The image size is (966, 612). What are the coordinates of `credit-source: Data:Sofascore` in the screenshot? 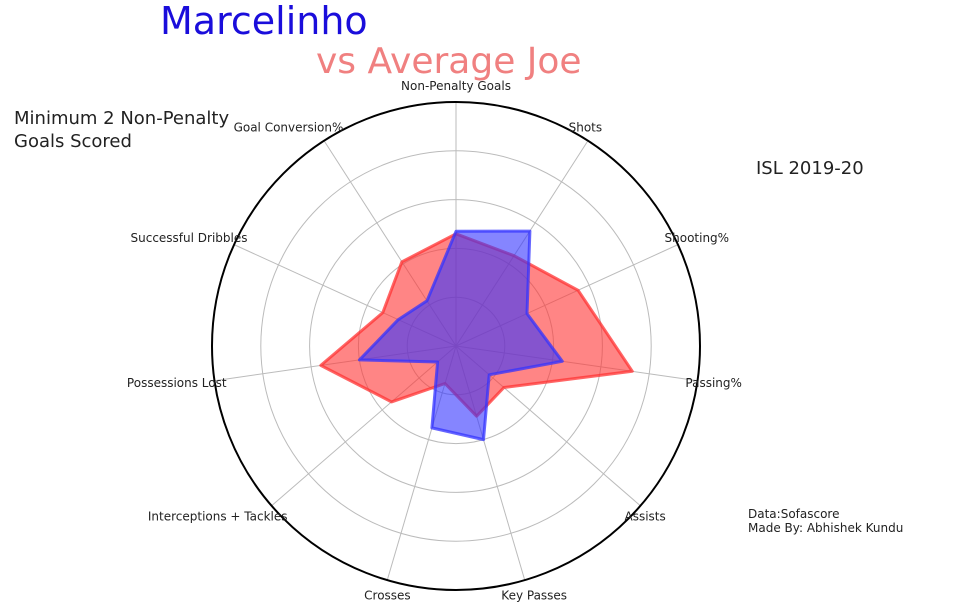 It's located at (793, 514).